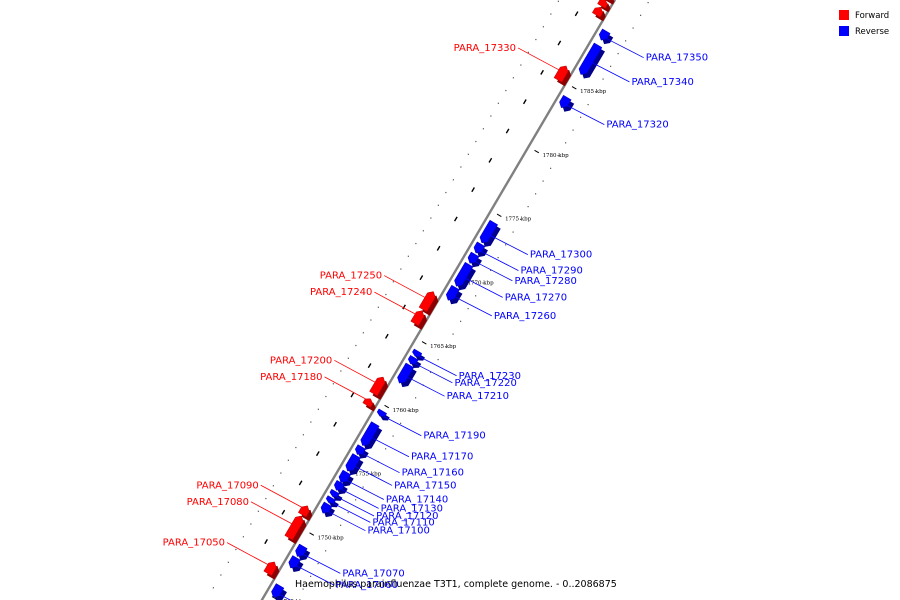 The width and height of the screenshot is (900, 600). I want to click on gene-label: PARA_17080, so click(218, 502).